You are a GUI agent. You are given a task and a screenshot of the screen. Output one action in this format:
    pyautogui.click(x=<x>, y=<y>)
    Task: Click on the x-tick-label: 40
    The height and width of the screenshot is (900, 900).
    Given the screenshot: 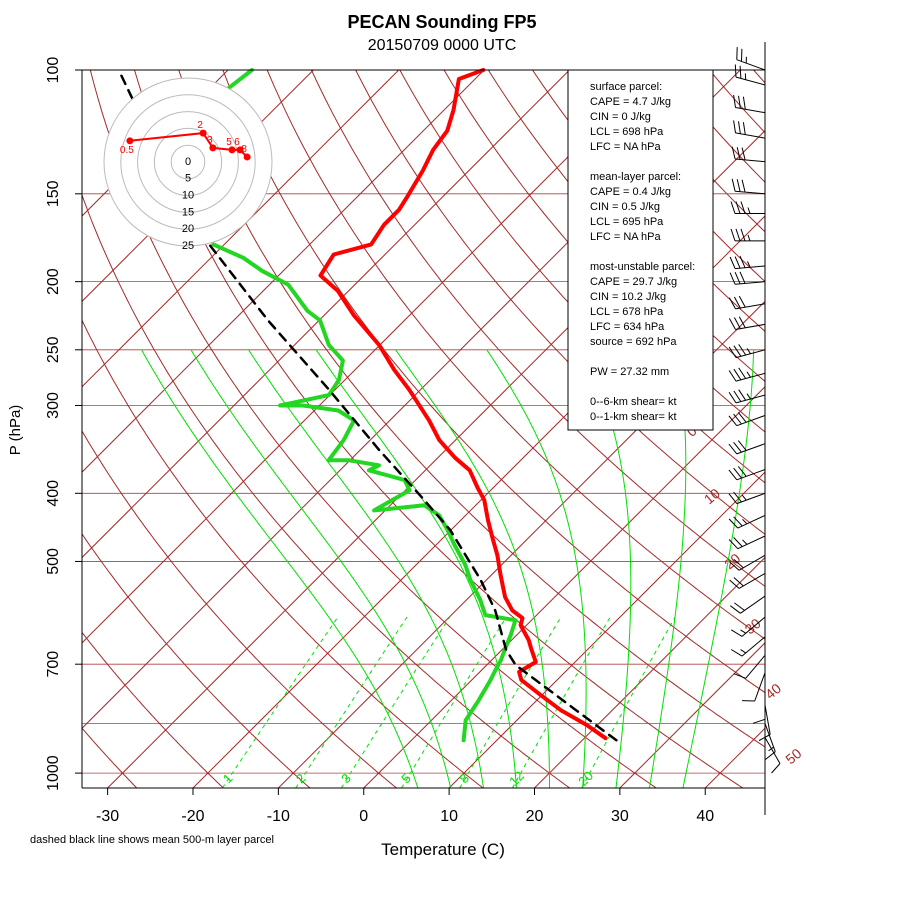 What is the action you would take?
    pyautogui.click(x=705, y=816)
    